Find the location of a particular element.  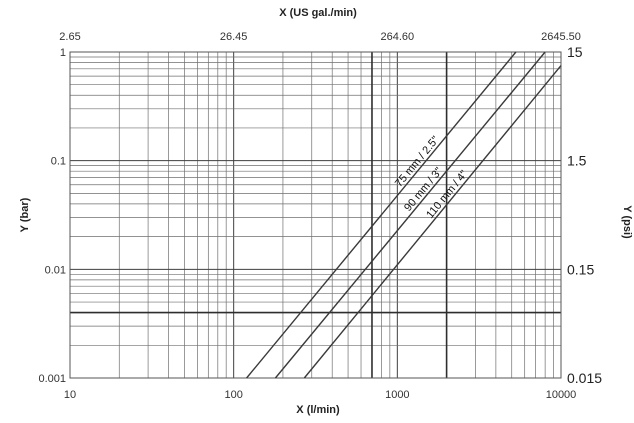

y-tick-label-1: 1 is located at coordinates (63, 53).